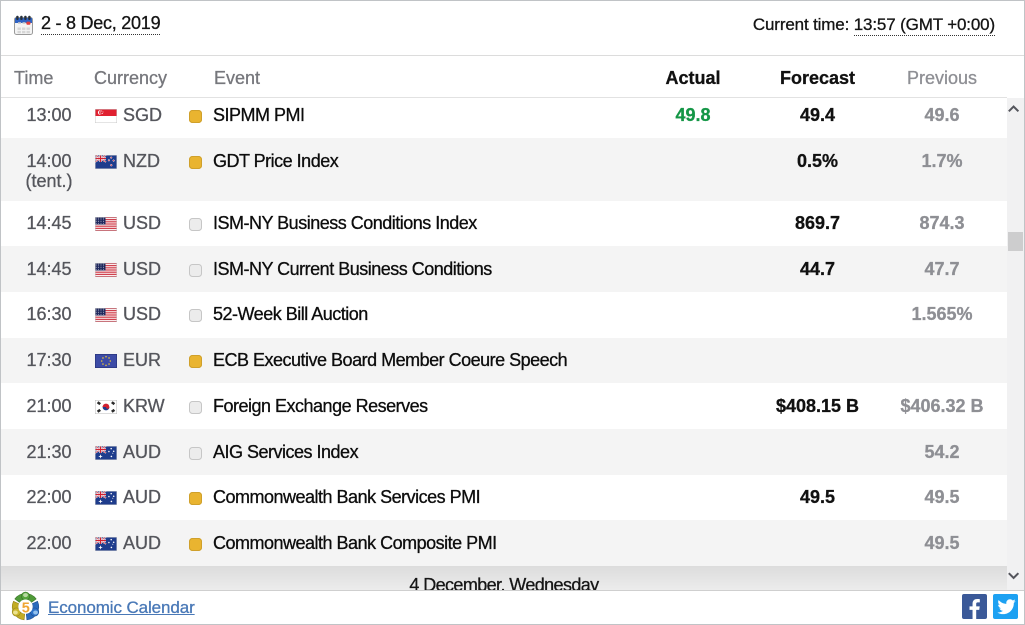  Describe the element at coordinates (26, 608) in the screenshot. I see `svg-text: 5` at that location.